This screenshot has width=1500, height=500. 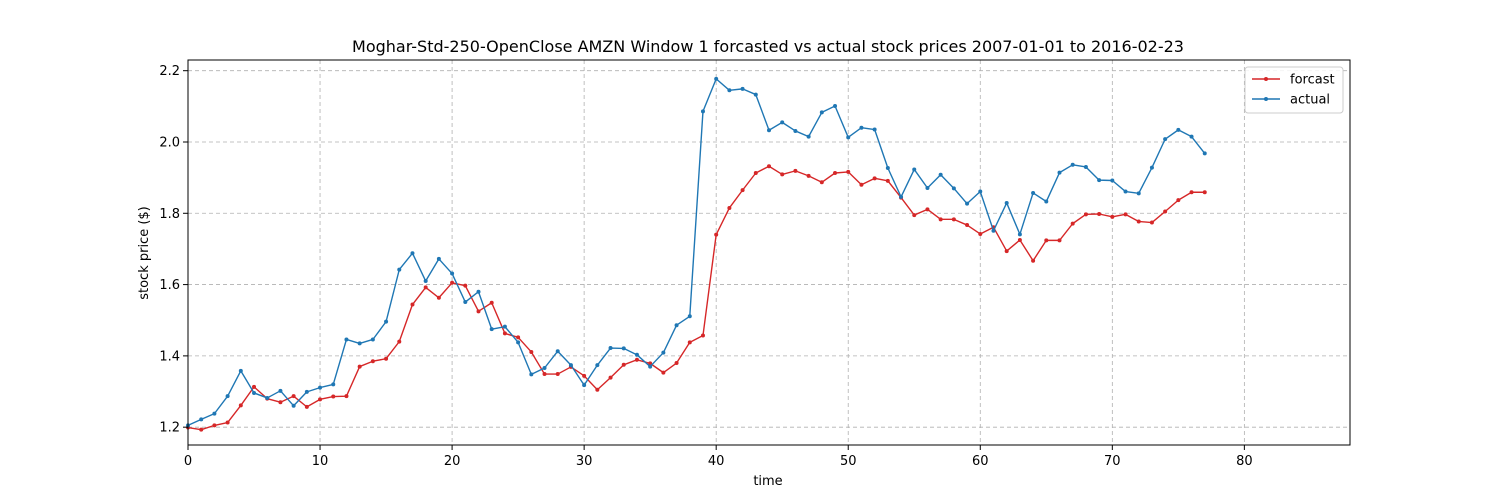 What do you see at coordinates (1310, 100) in the screenshot?
I see `legend-label-actual: actual` at bounding box center [1310, 100].